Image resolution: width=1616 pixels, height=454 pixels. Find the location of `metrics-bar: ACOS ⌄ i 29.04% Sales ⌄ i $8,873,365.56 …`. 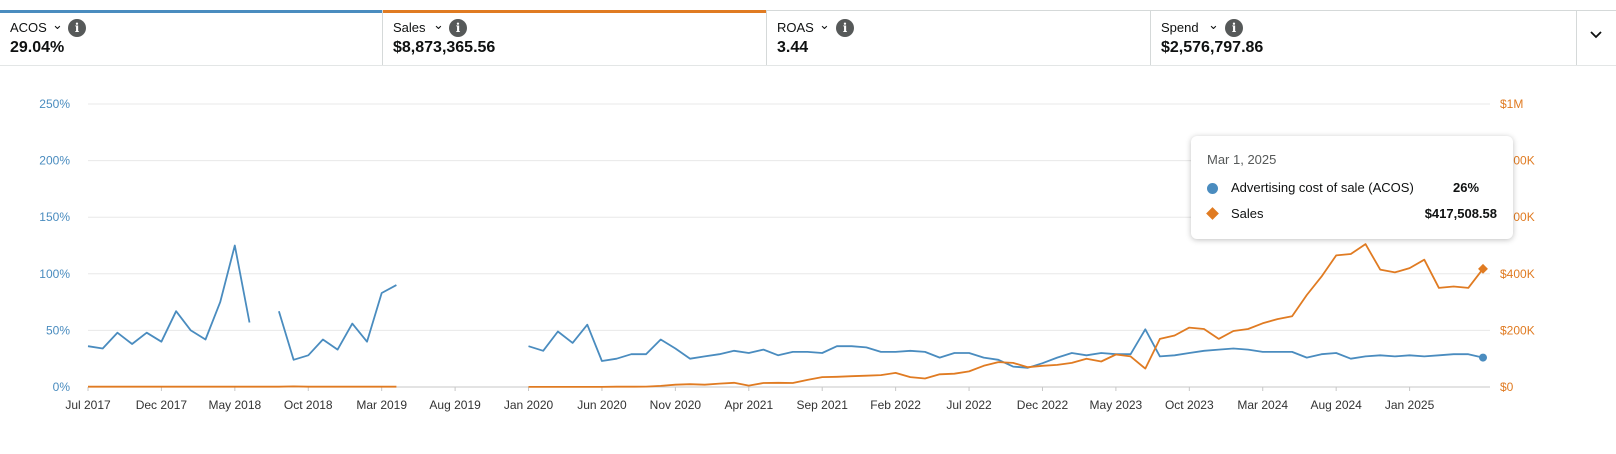

metrics-bar: ACOS ⌄ i 29.04% Sales ⌄ i $8,873,365.56 … is located at coordinates (808, 38).